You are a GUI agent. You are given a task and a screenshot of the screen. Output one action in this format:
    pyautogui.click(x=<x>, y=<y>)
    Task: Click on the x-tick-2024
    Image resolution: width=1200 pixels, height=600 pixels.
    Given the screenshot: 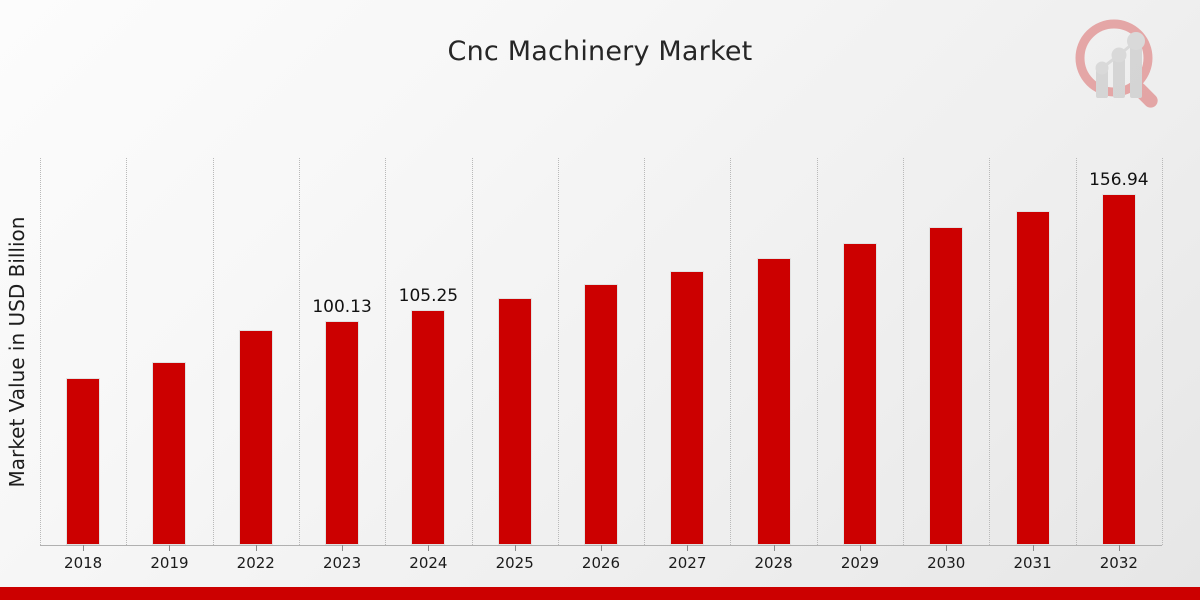 What is the action you would take?
    pyautogui.click(x=429, y=548)
    